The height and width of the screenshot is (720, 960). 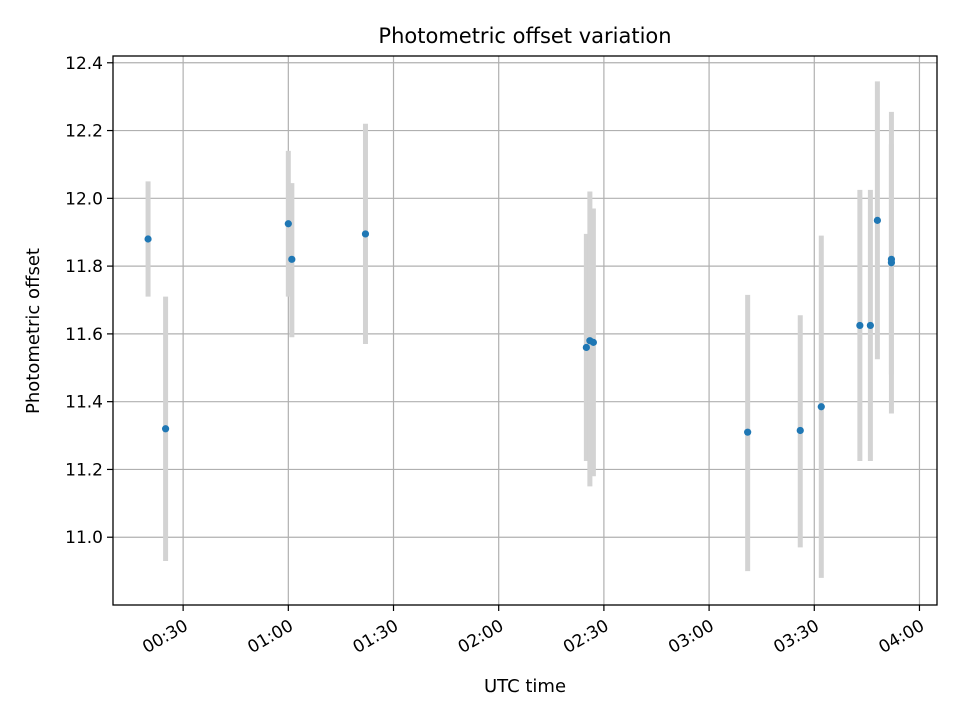 What do you see at coordinates (84, 199) in the screenshot?
I see `y-tick-label: 12.0` at bounding box center [84, 199].